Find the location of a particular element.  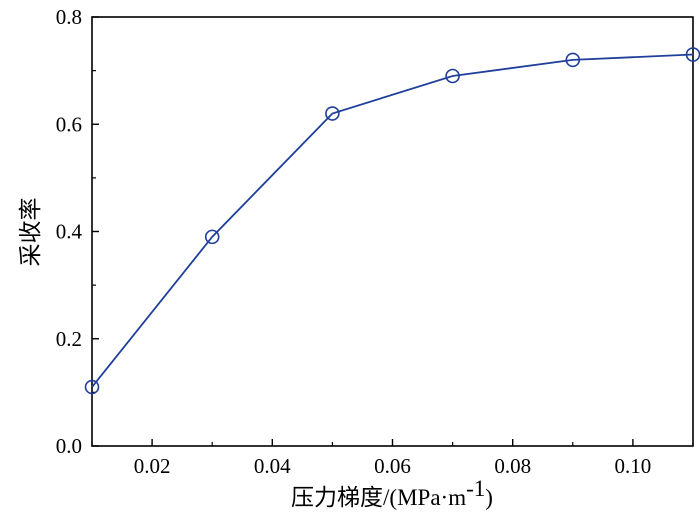

x-axis-title: 压力梯度/(MPa·m-1) is located at coordinates (392, 493).